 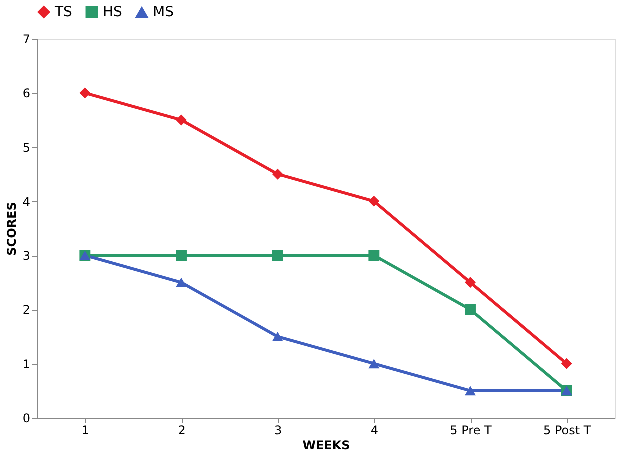 I want to click on y-tick-label: 1, so click(x=26, y=364).